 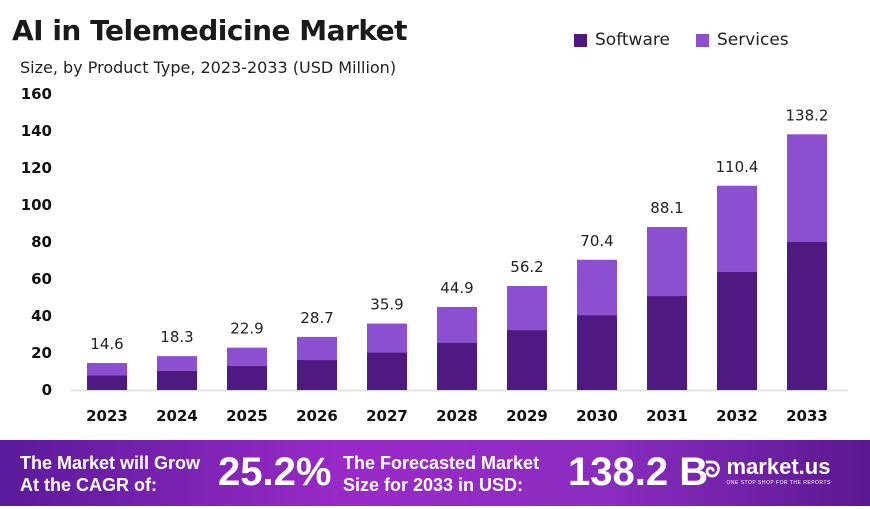 What do you see at coordinates (596, 241) in the screenshot?
I see `data-label: 70.4` at bounding box center [596, 241].